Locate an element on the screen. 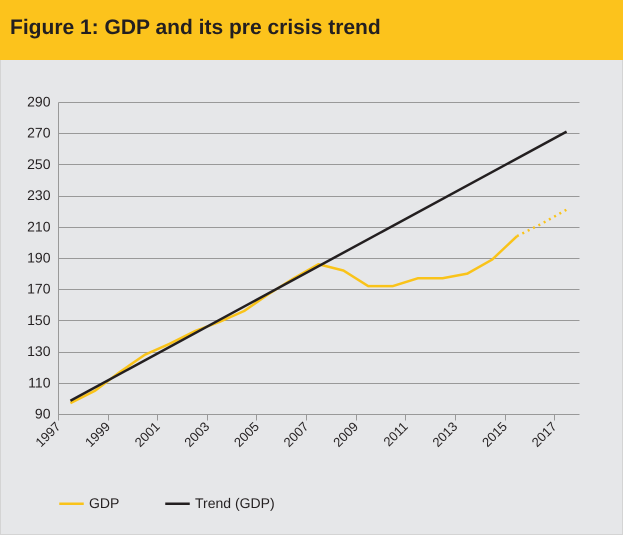 The width and height of the screenshot is (623, 536). y-tick-label: 270 is located at coordinates (39, 132).